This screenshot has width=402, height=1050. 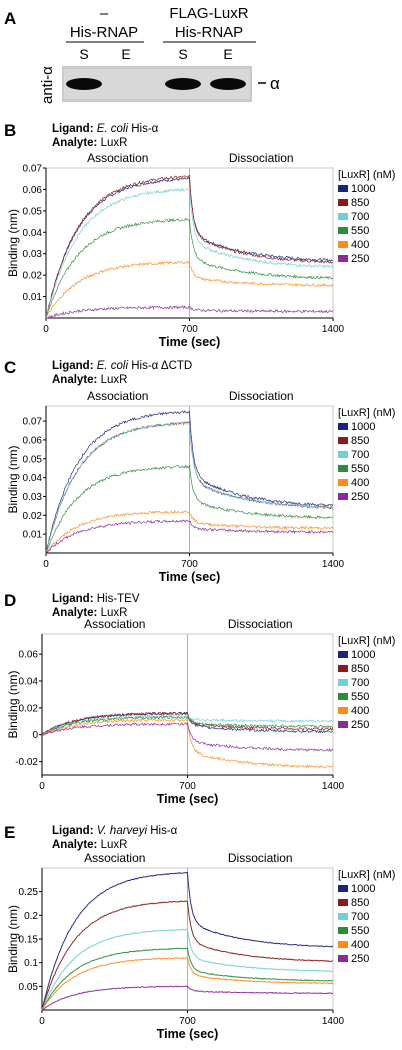 What do you see at coordinates (35, 735) in the screenshot?
I see `y-tick-label: 0` at bounding box center [35, 735].